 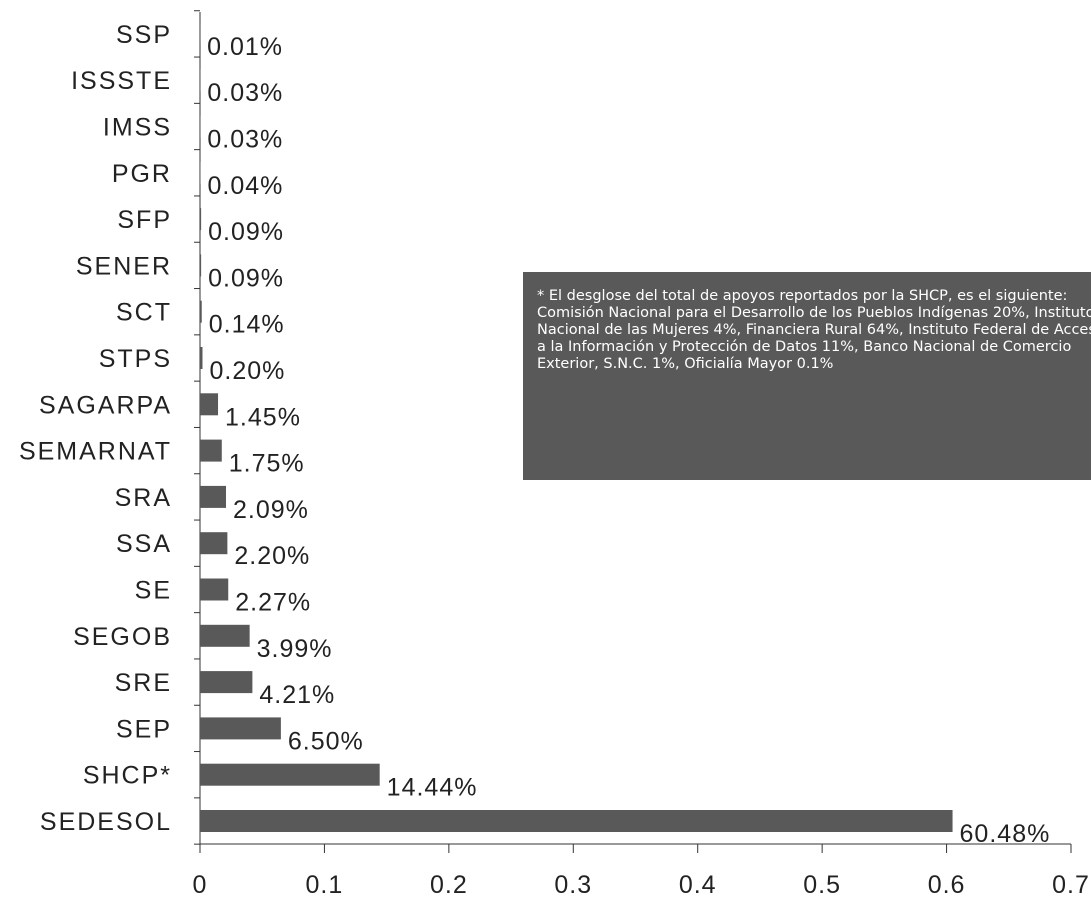 What do you see at coordinates (1005, 834) in the screenshot?
I see `data-label: 60.48%` at bounding box center [1005, 834].